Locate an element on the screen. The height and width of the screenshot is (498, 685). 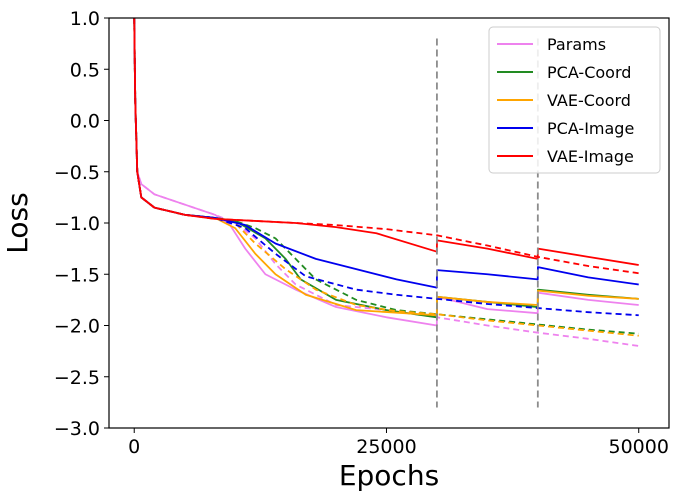
legend-label-vae-image: VAE-Image is located at coordinates (590, 156).